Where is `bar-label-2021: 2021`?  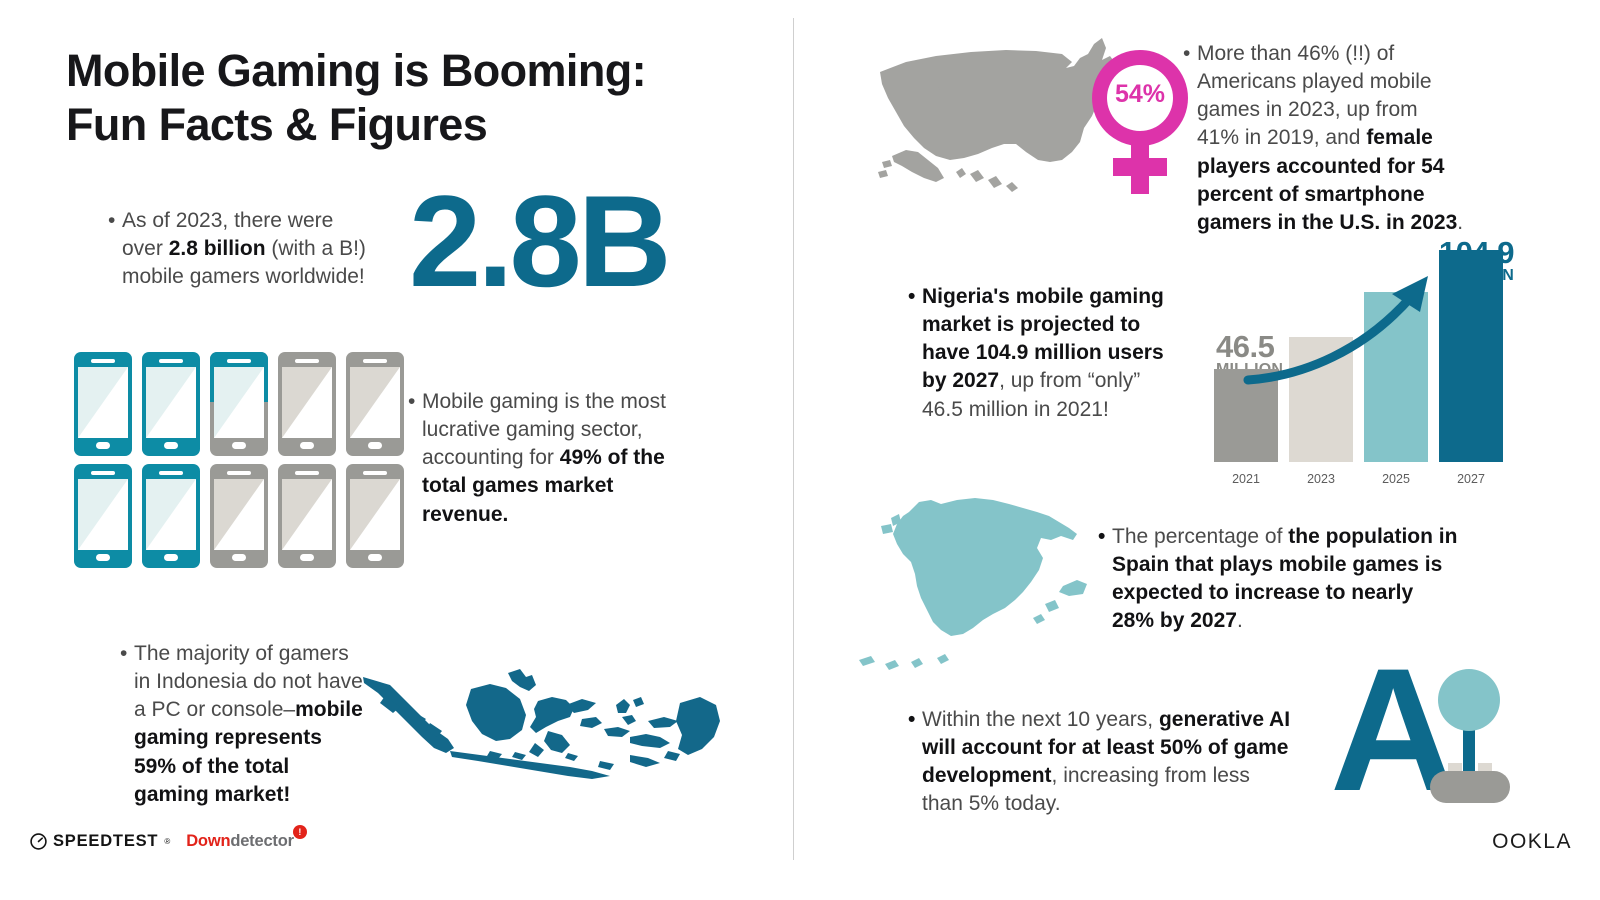 bar-label-2021: 2021 is located at coordinates (1246, 479).